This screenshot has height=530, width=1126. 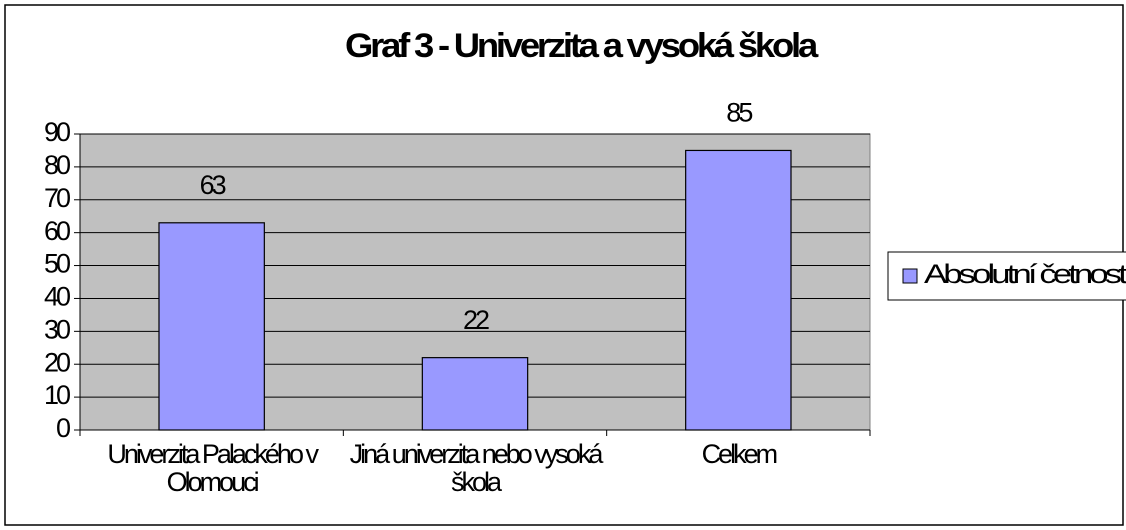 I want to click on data-label: 63, so click(x=213, y=185).